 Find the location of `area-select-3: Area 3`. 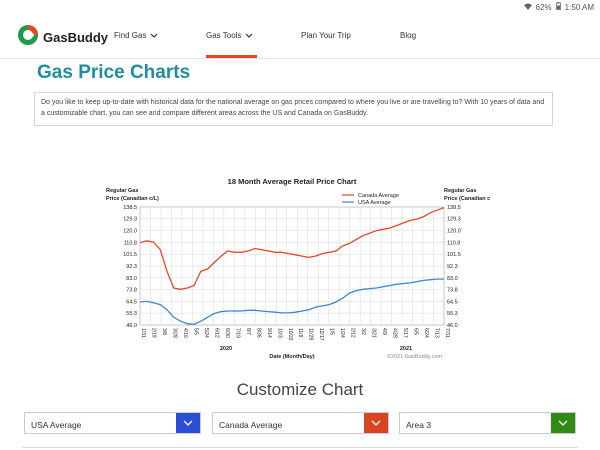

area-select-3: Area 3 is located at coordinates (487, 423).